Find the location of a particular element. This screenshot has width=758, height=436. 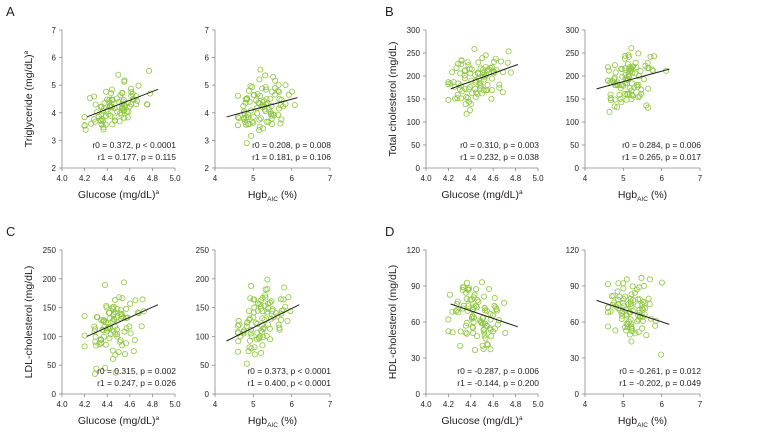

y-axis-label: LDL-cholesterol (mg/dL) is located at coordinates (29, 322).